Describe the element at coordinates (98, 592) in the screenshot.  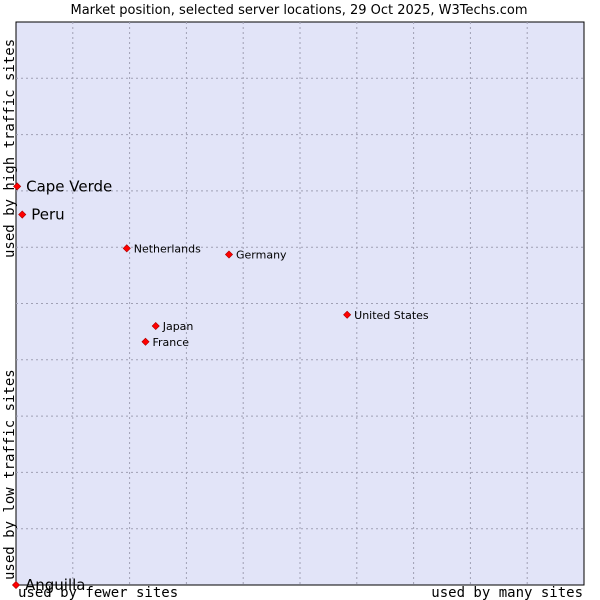
I see `x-axis-label-fewer: used by fewer sites` at that location.